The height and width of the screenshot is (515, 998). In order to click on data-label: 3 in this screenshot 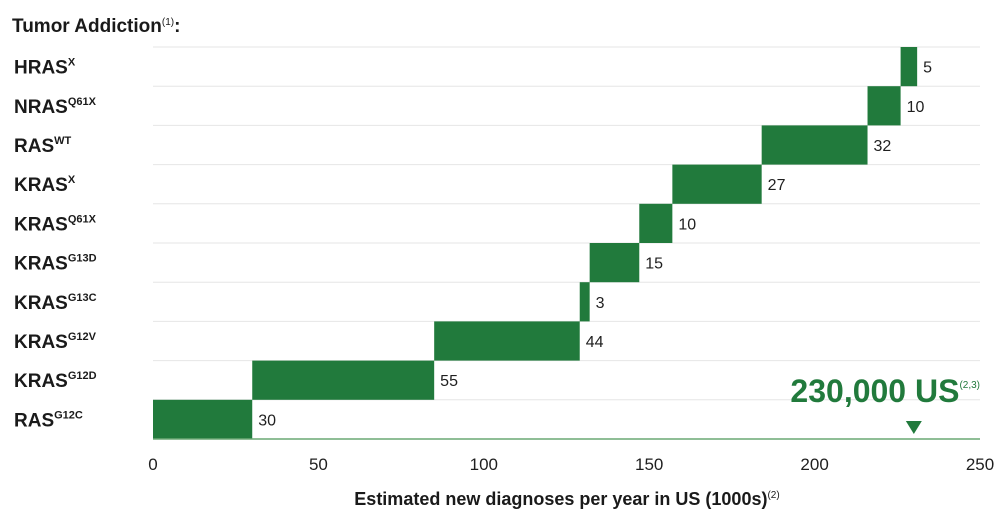, I will do `click(600, 303)`.